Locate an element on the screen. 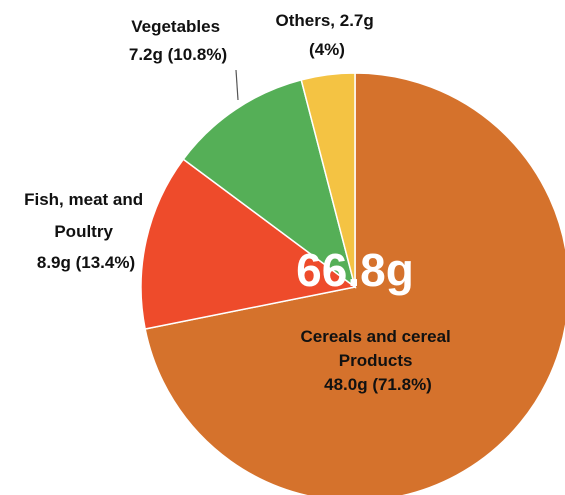 Image resolution: width=565 pixels, height=495 pixels. label-fish-line-2: Poultry is located at coordinates (83, 231).